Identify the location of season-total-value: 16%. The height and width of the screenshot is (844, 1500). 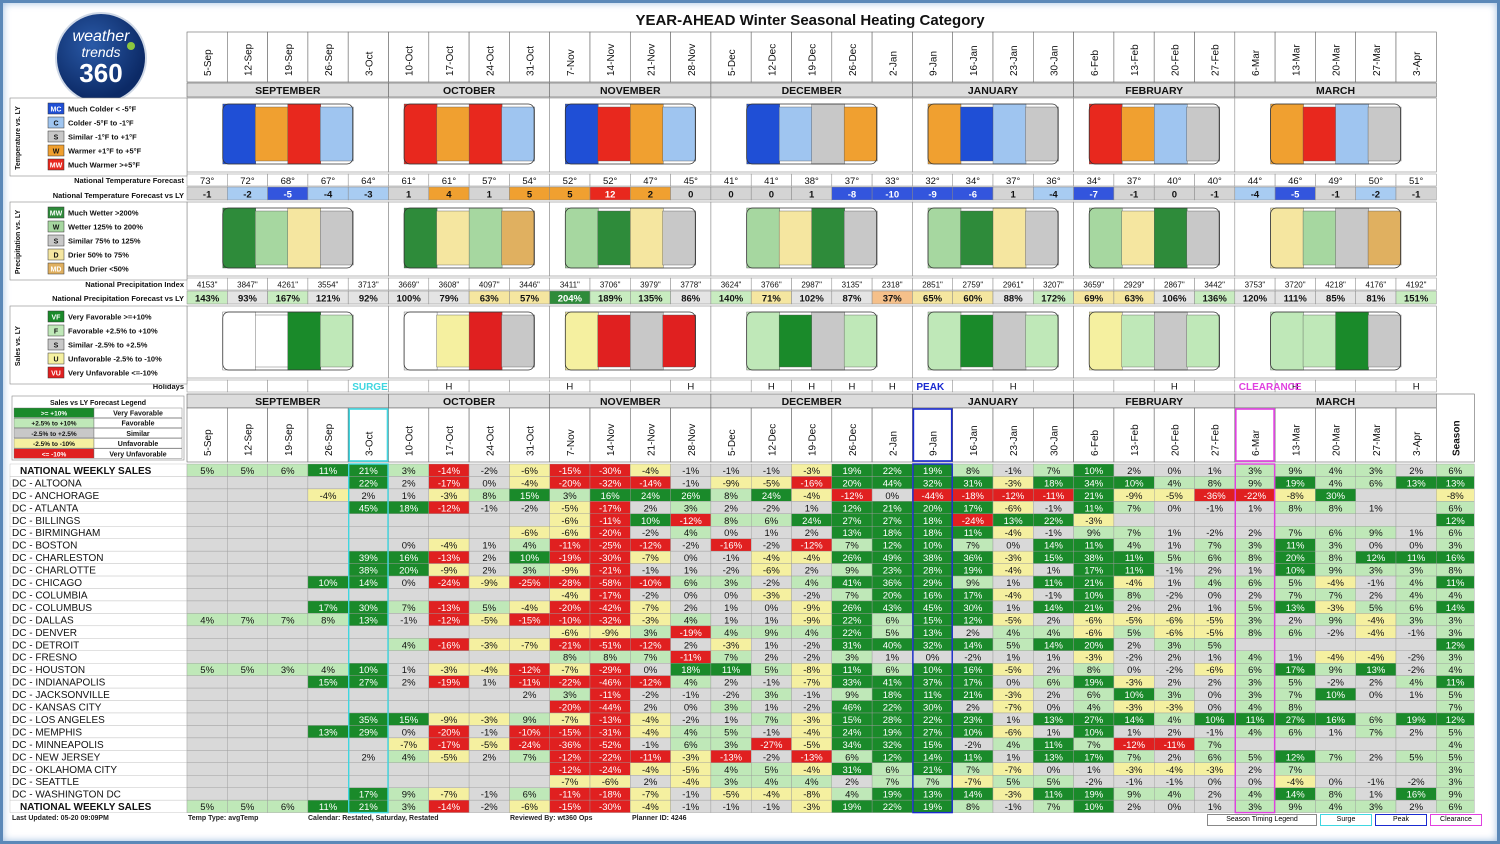
(1456, 558).